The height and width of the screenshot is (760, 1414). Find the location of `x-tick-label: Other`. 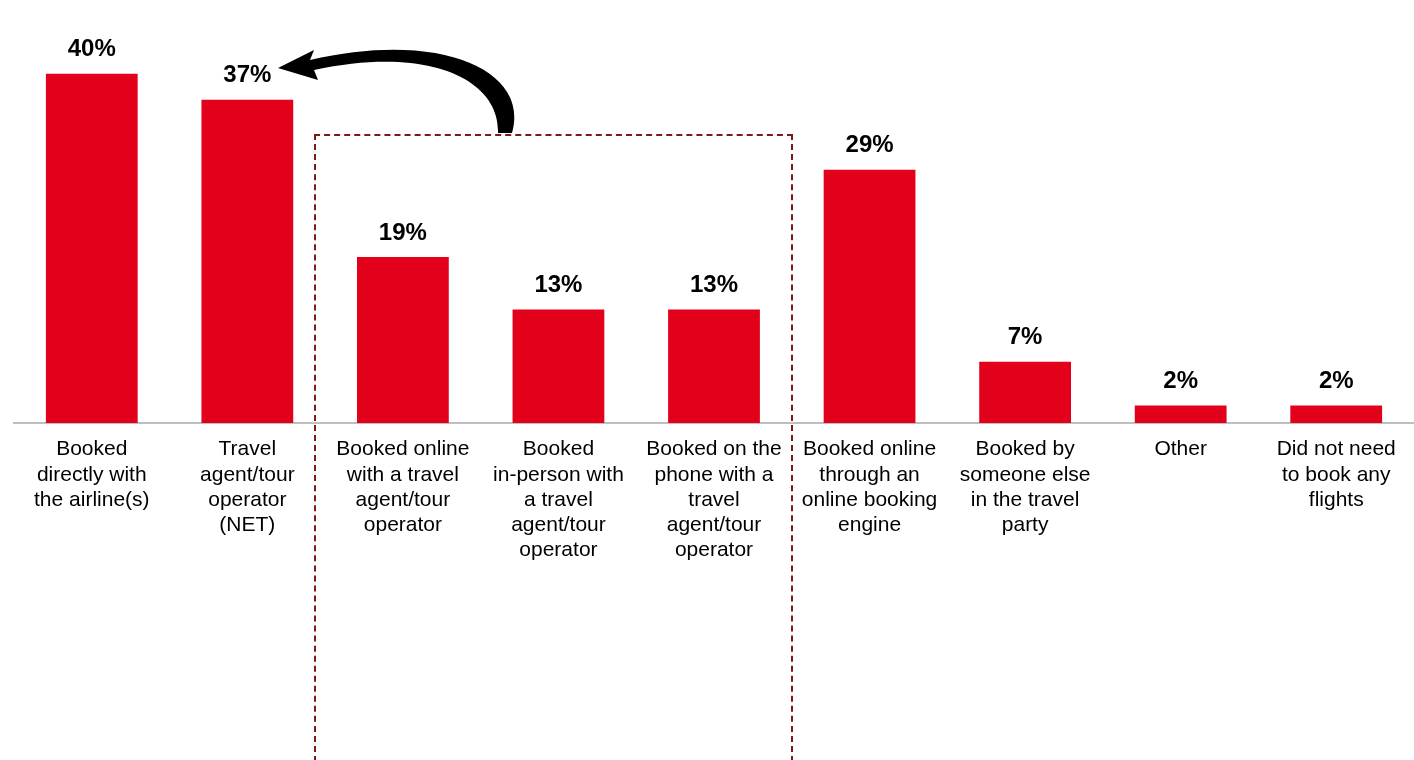

x-tick-label: Other is located at coordinates (1180, 448).